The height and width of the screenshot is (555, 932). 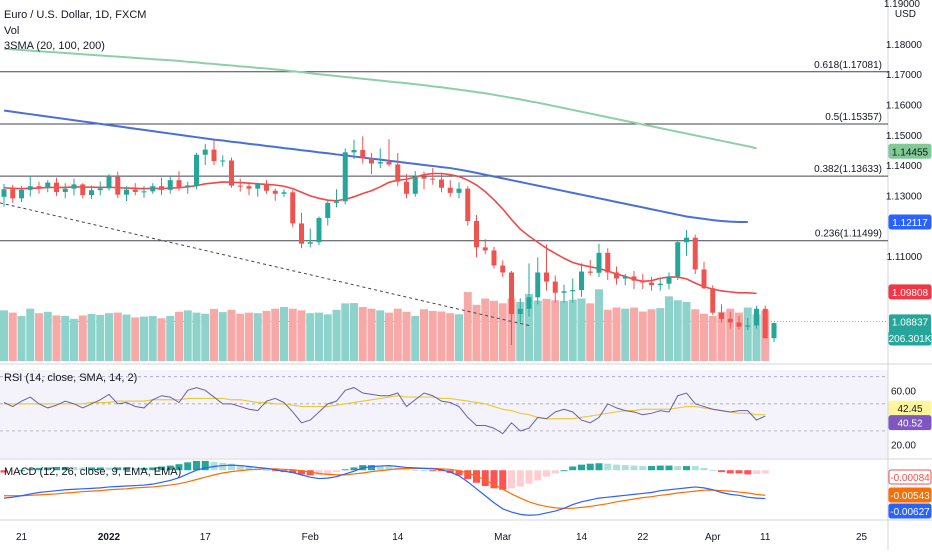 What do you see at coordinates (905, 14) in the screenshot?
I see `currency-label: USD` at bounding box center [905, 14].